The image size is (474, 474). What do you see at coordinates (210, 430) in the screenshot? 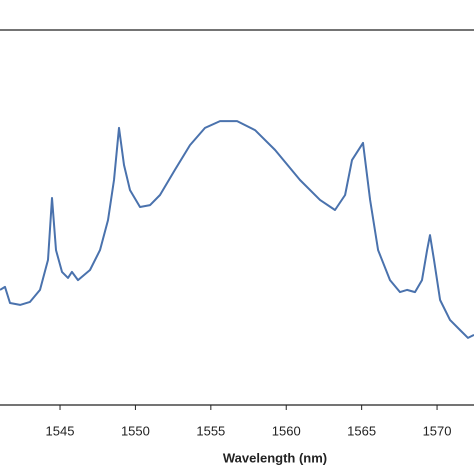
I see `x-tick-label: 1555` at bounding box center [210, 430].